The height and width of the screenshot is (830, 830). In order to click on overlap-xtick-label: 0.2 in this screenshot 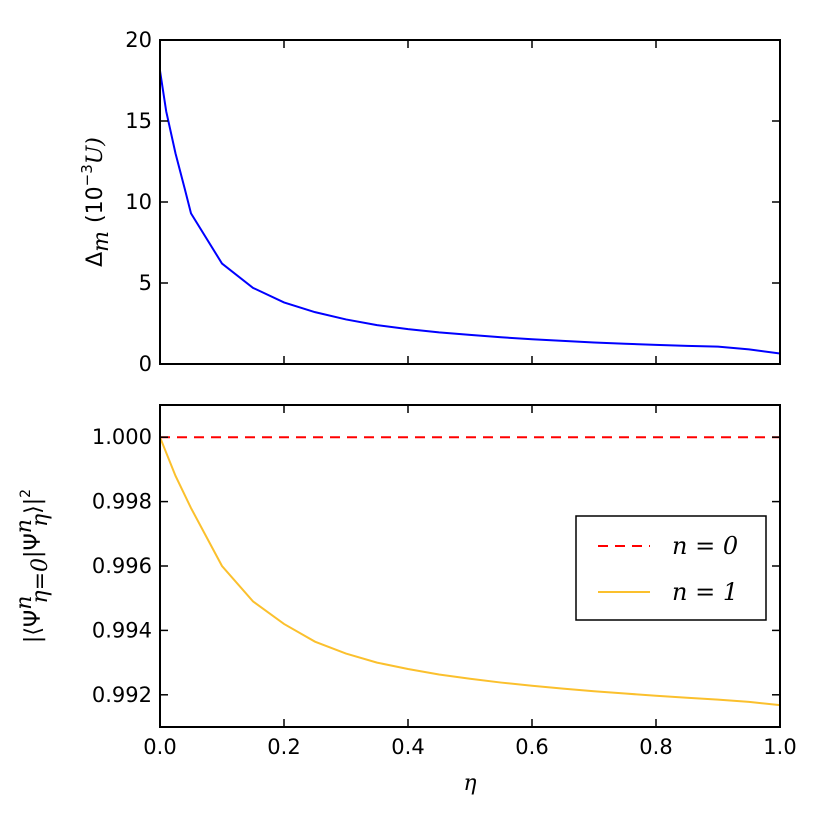, I will do `click(283, 747)`.